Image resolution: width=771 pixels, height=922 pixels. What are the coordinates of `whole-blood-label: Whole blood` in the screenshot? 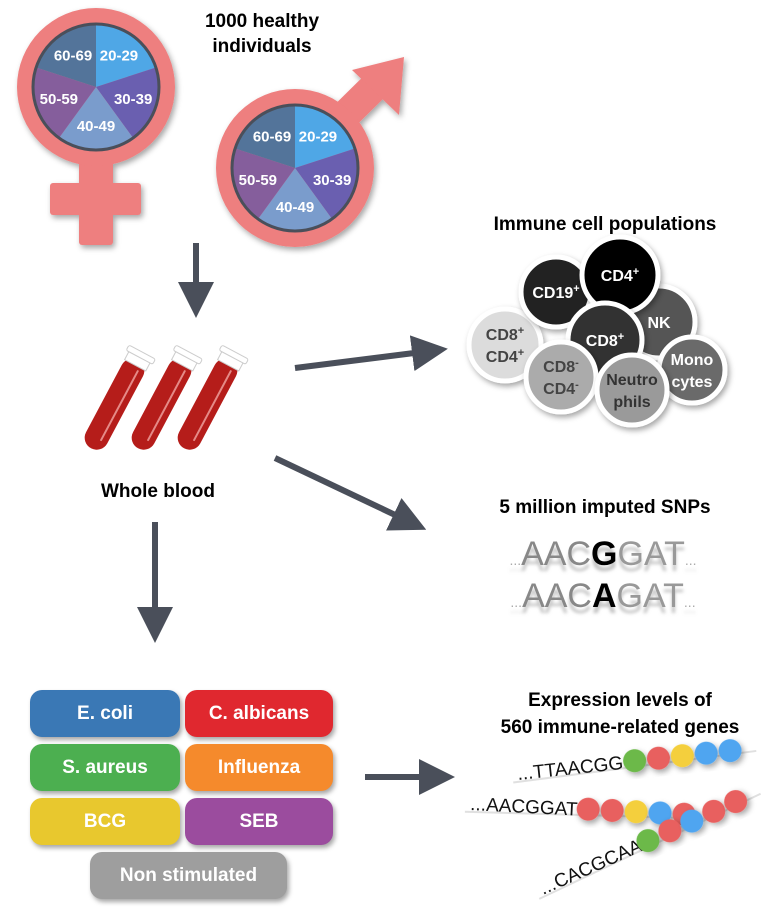 It's located at (158, 491).